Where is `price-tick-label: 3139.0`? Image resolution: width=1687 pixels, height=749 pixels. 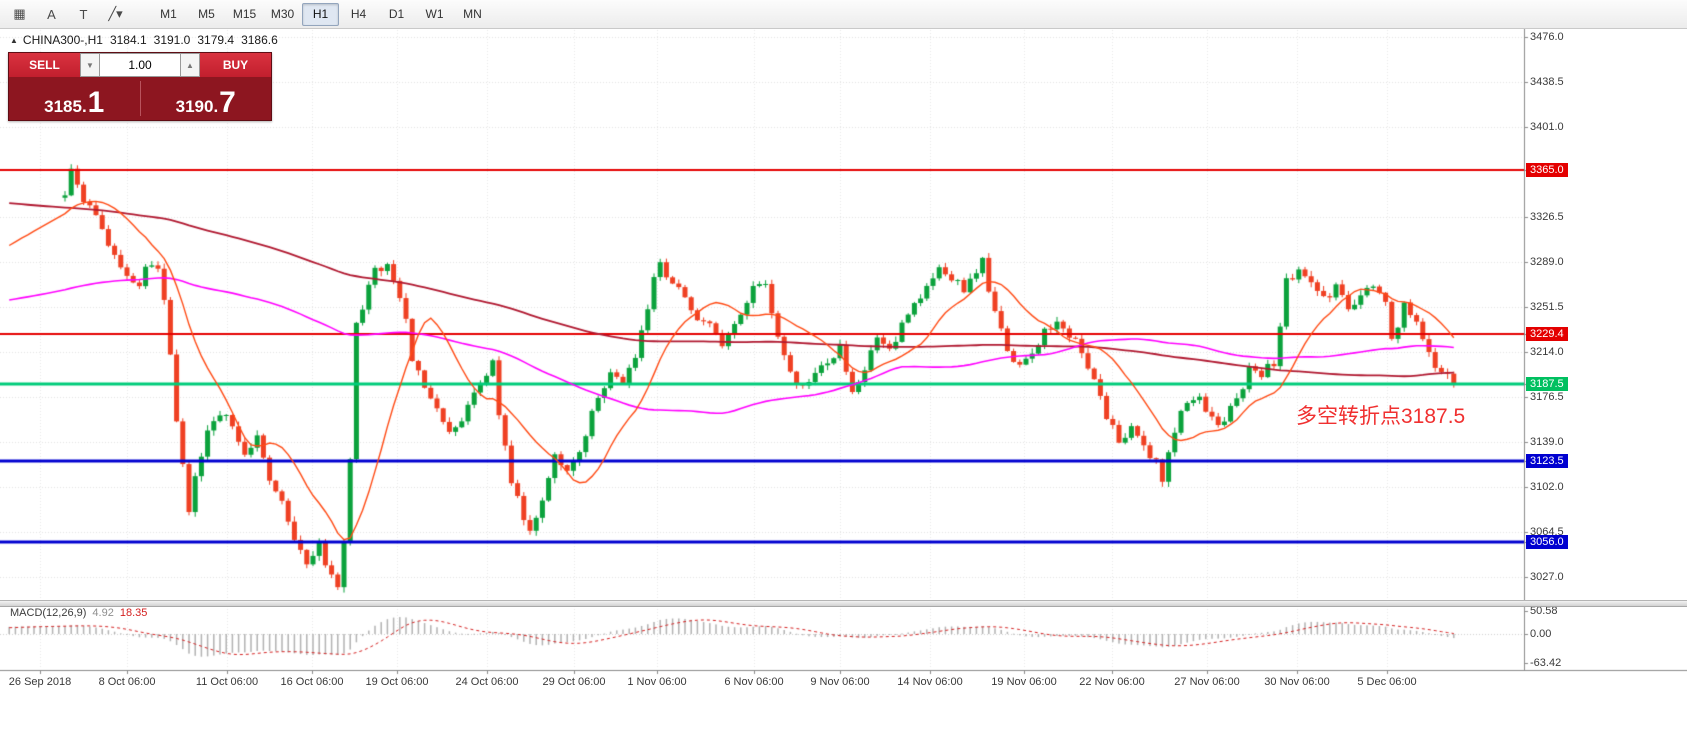
price-tick-label: 3139.0 is located at coordinates (1547, 442).